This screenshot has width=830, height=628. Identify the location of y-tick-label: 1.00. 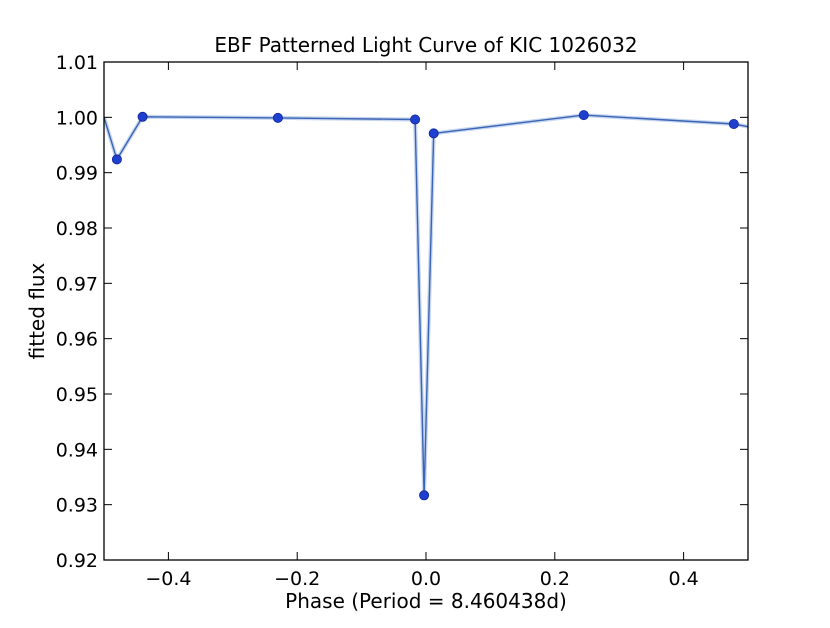
(77, 118).